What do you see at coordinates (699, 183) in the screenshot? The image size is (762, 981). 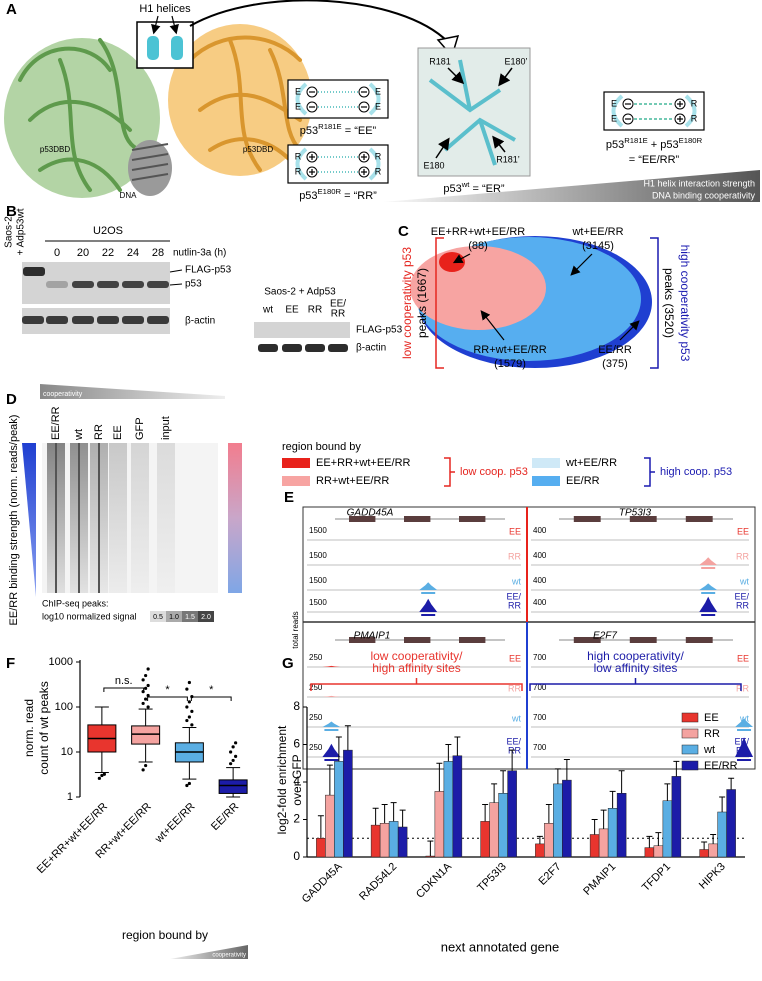 I see `label: H1 helix interaction strength` at bounding box center [699, 183].